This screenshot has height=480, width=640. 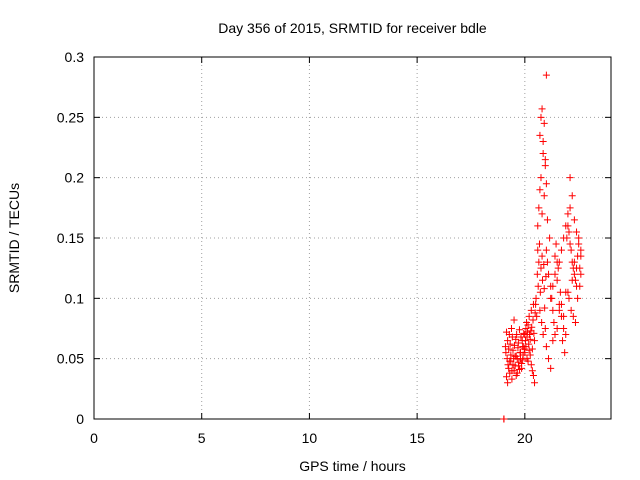 What do you see at coordinates (75, 178) in the screenshot?
I see `y-tick-label: 0.2` at bounding box center [75, 178].